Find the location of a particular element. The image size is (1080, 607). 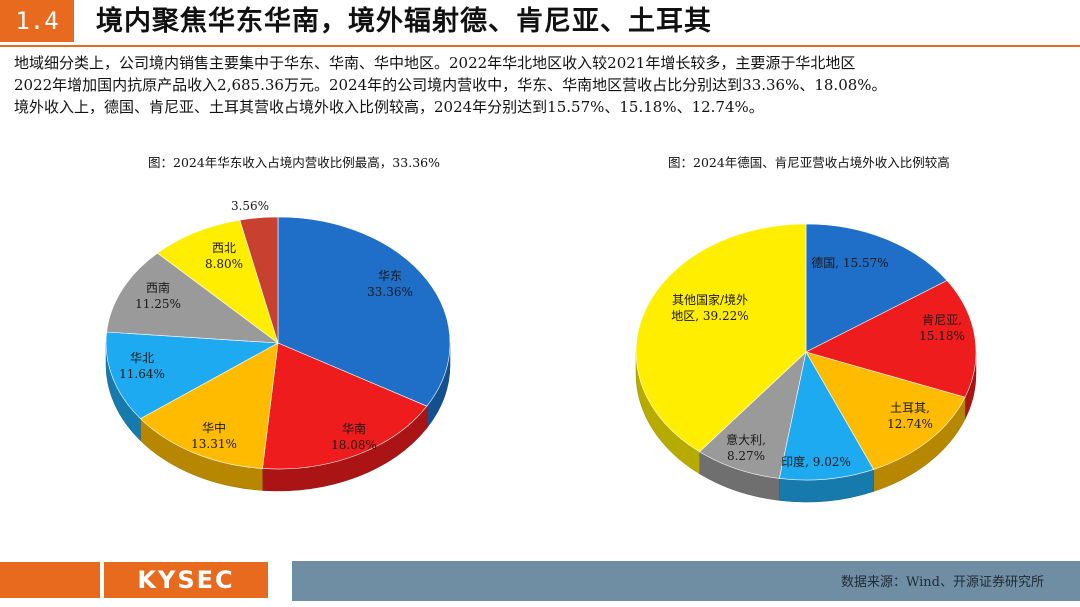

pie-label-0-1: 华南 is located at coordinates (354, 428).